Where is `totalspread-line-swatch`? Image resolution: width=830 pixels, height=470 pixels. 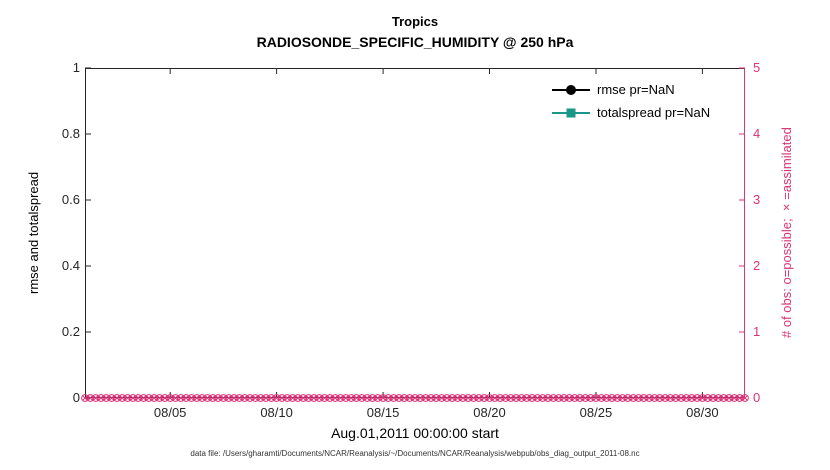
totalspread-line-swatch is located at coordinates (571, 112).